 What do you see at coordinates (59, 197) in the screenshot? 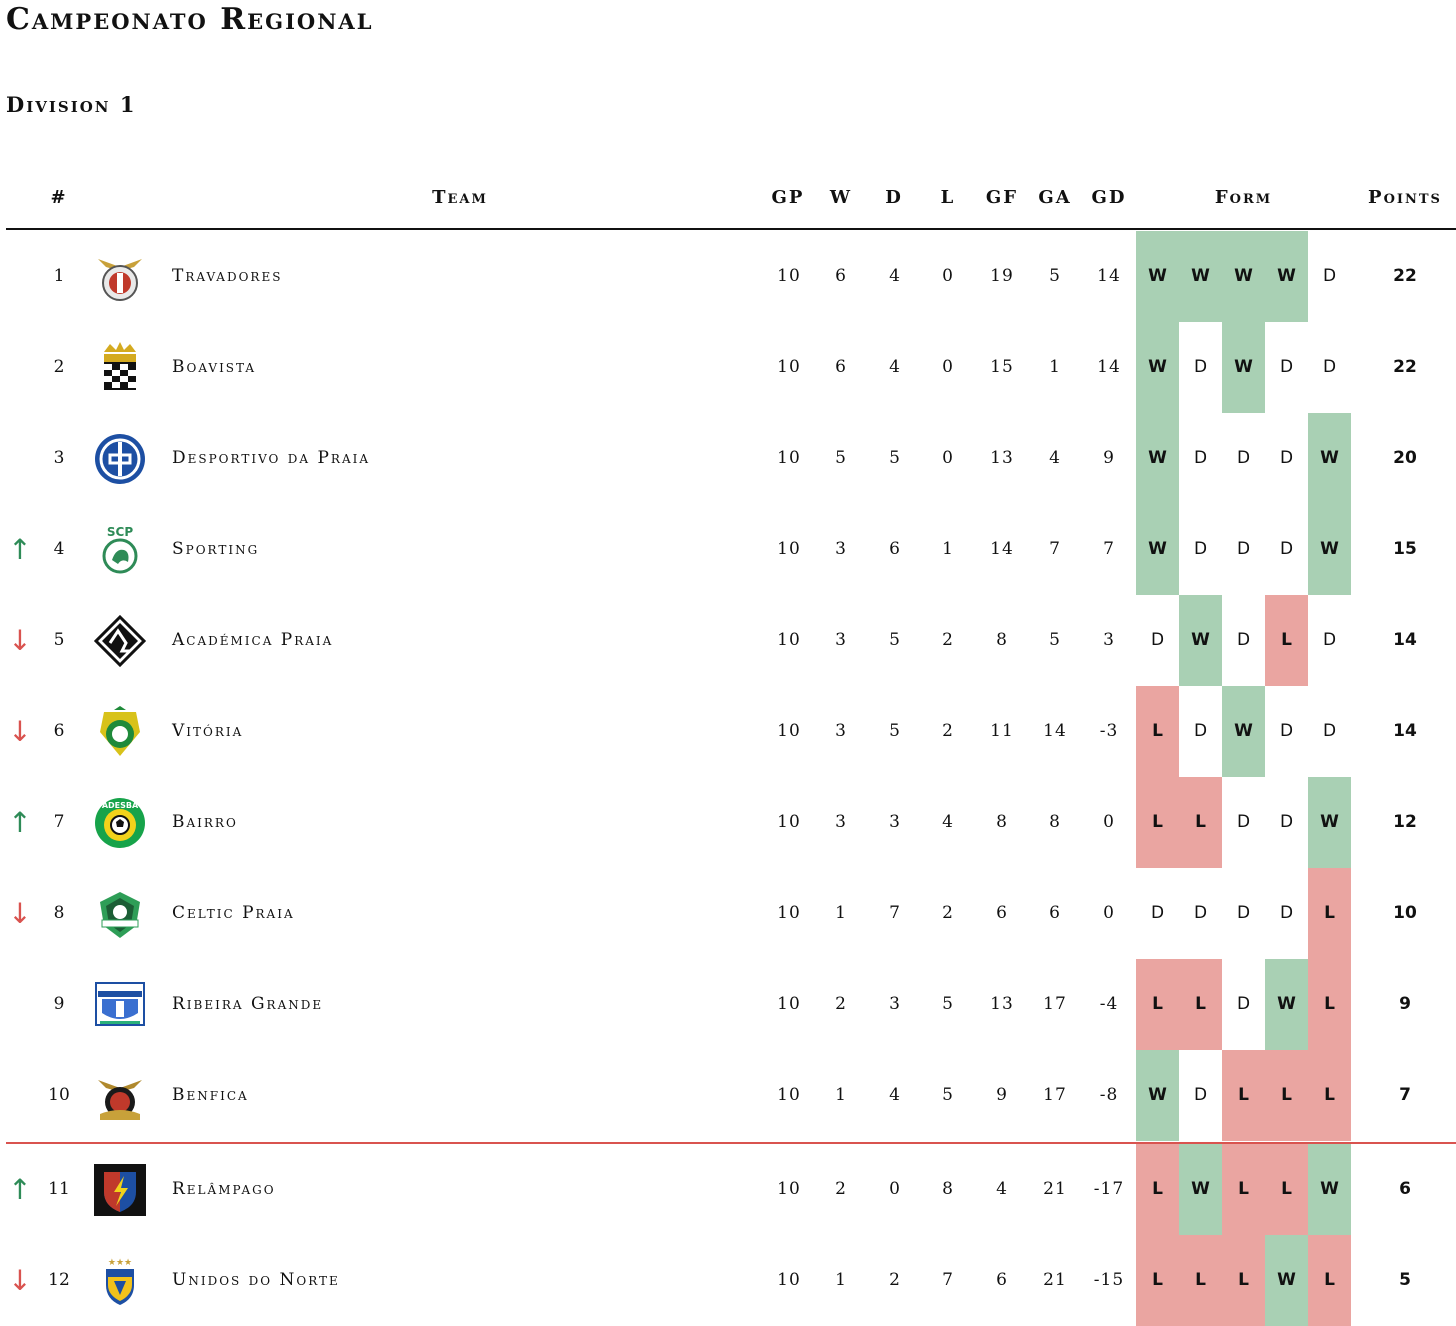
I see `col-header-rank: #` at bounding box center [59, 197].